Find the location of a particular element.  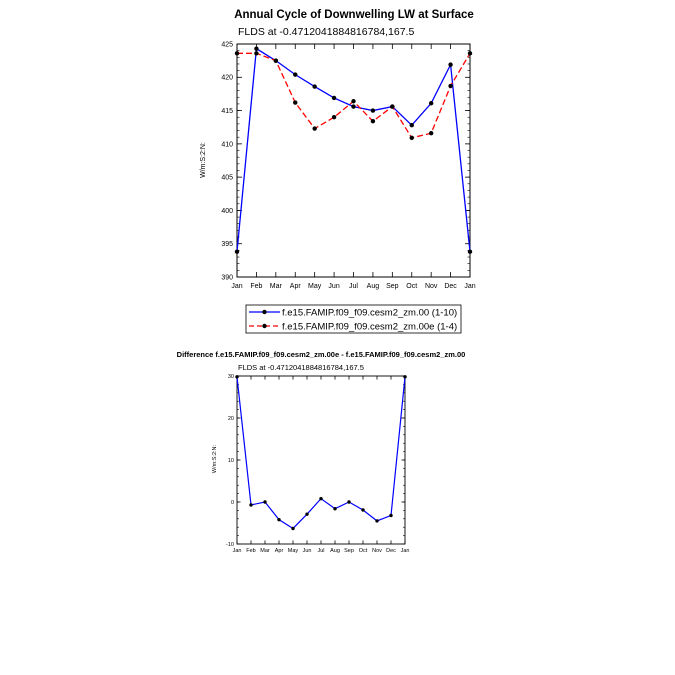

legend-box is located at coordinates (353, 319).